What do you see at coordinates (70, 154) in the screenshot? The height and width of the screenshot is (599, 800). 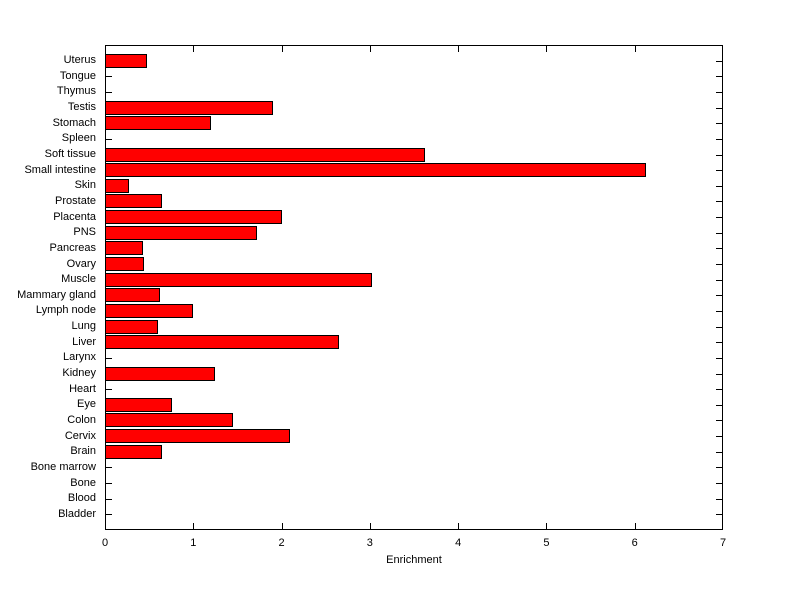 I see `y-tick-label-soft-tissue: Soft tissue` at bounding box center [70, 154].